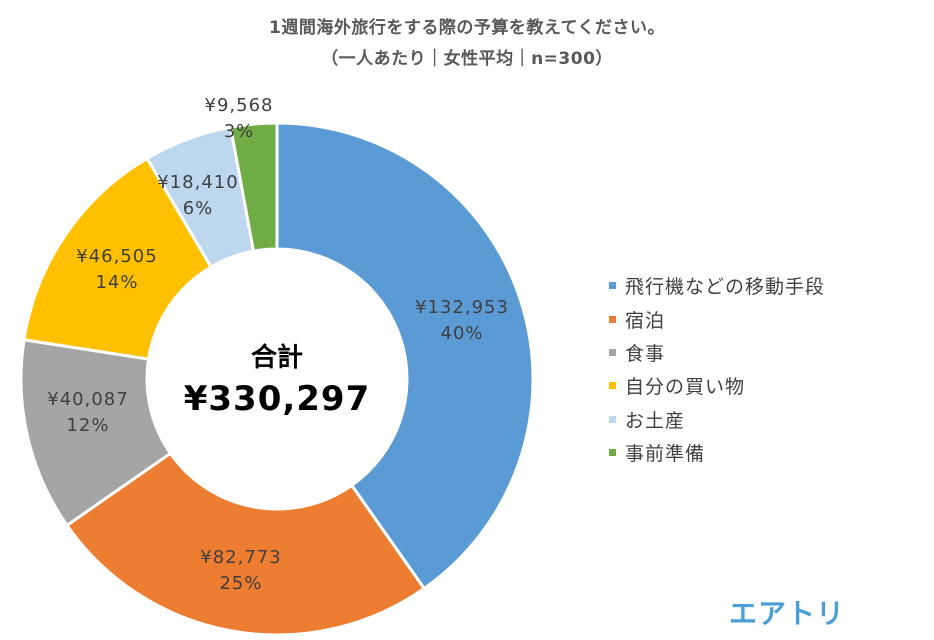  What do you see at coordinates (462, 307) in the screenshot?
I see `slice-value: ¥132,953` at bounding box center [462, 307].